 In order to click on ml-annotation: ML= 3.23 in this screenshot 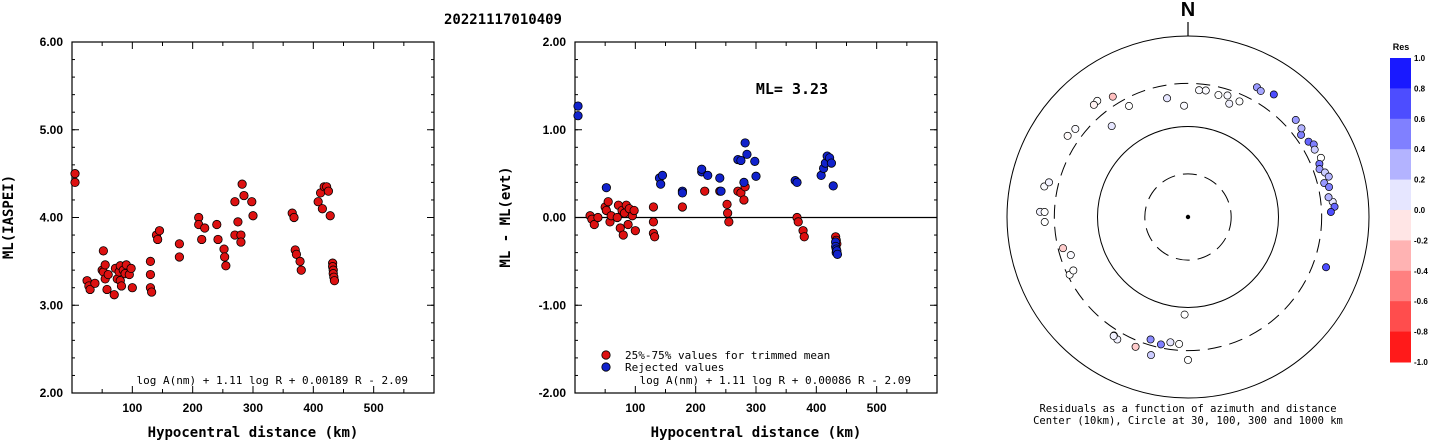, I will do `click(792, 89)`.